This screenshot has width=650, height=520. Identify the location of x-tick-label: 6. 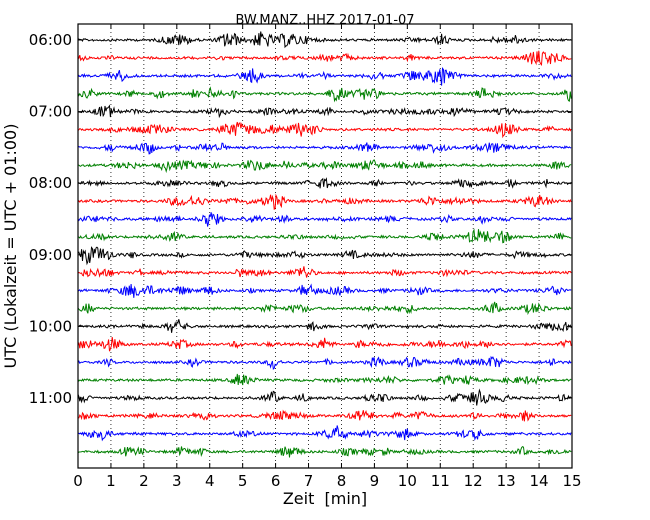
(276, 481).